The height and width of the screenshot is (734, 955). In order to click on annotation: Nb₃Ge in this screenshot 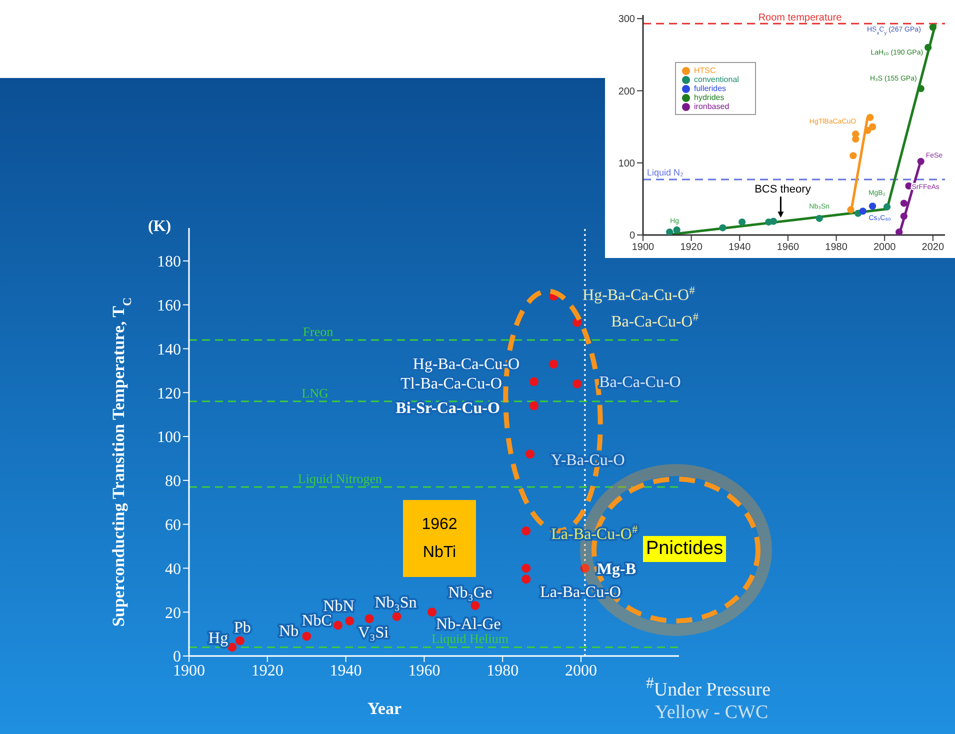, I will do `click(470, 593)`.